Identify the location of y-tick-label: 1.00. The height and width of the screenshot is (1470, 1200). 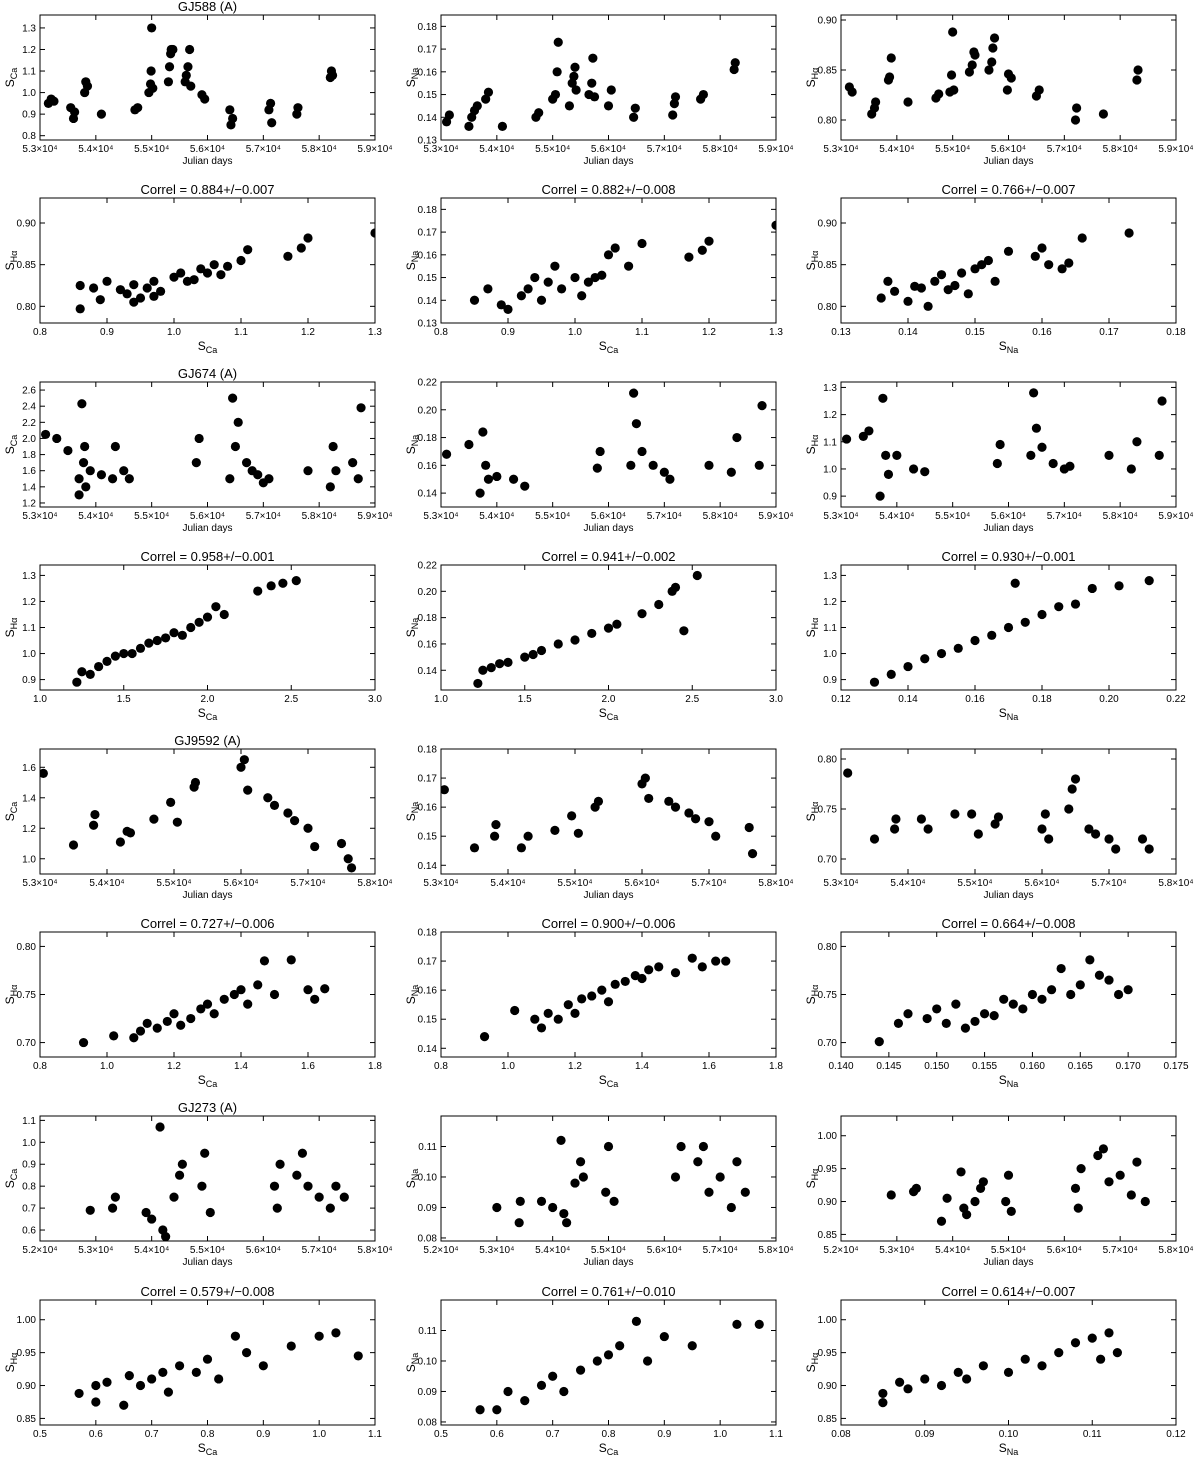
(27, 1320).